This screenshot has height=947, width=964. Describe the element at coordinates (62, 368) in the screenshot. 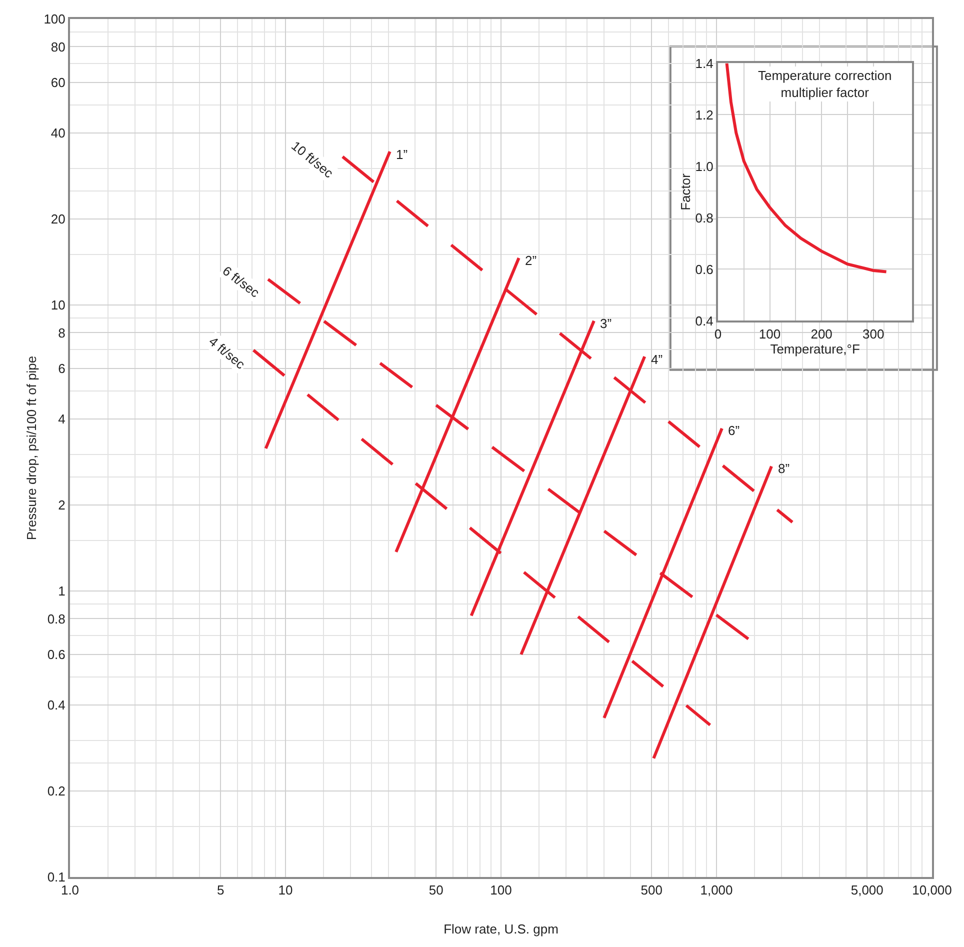

I see `y-tick-label: 6` at that location.